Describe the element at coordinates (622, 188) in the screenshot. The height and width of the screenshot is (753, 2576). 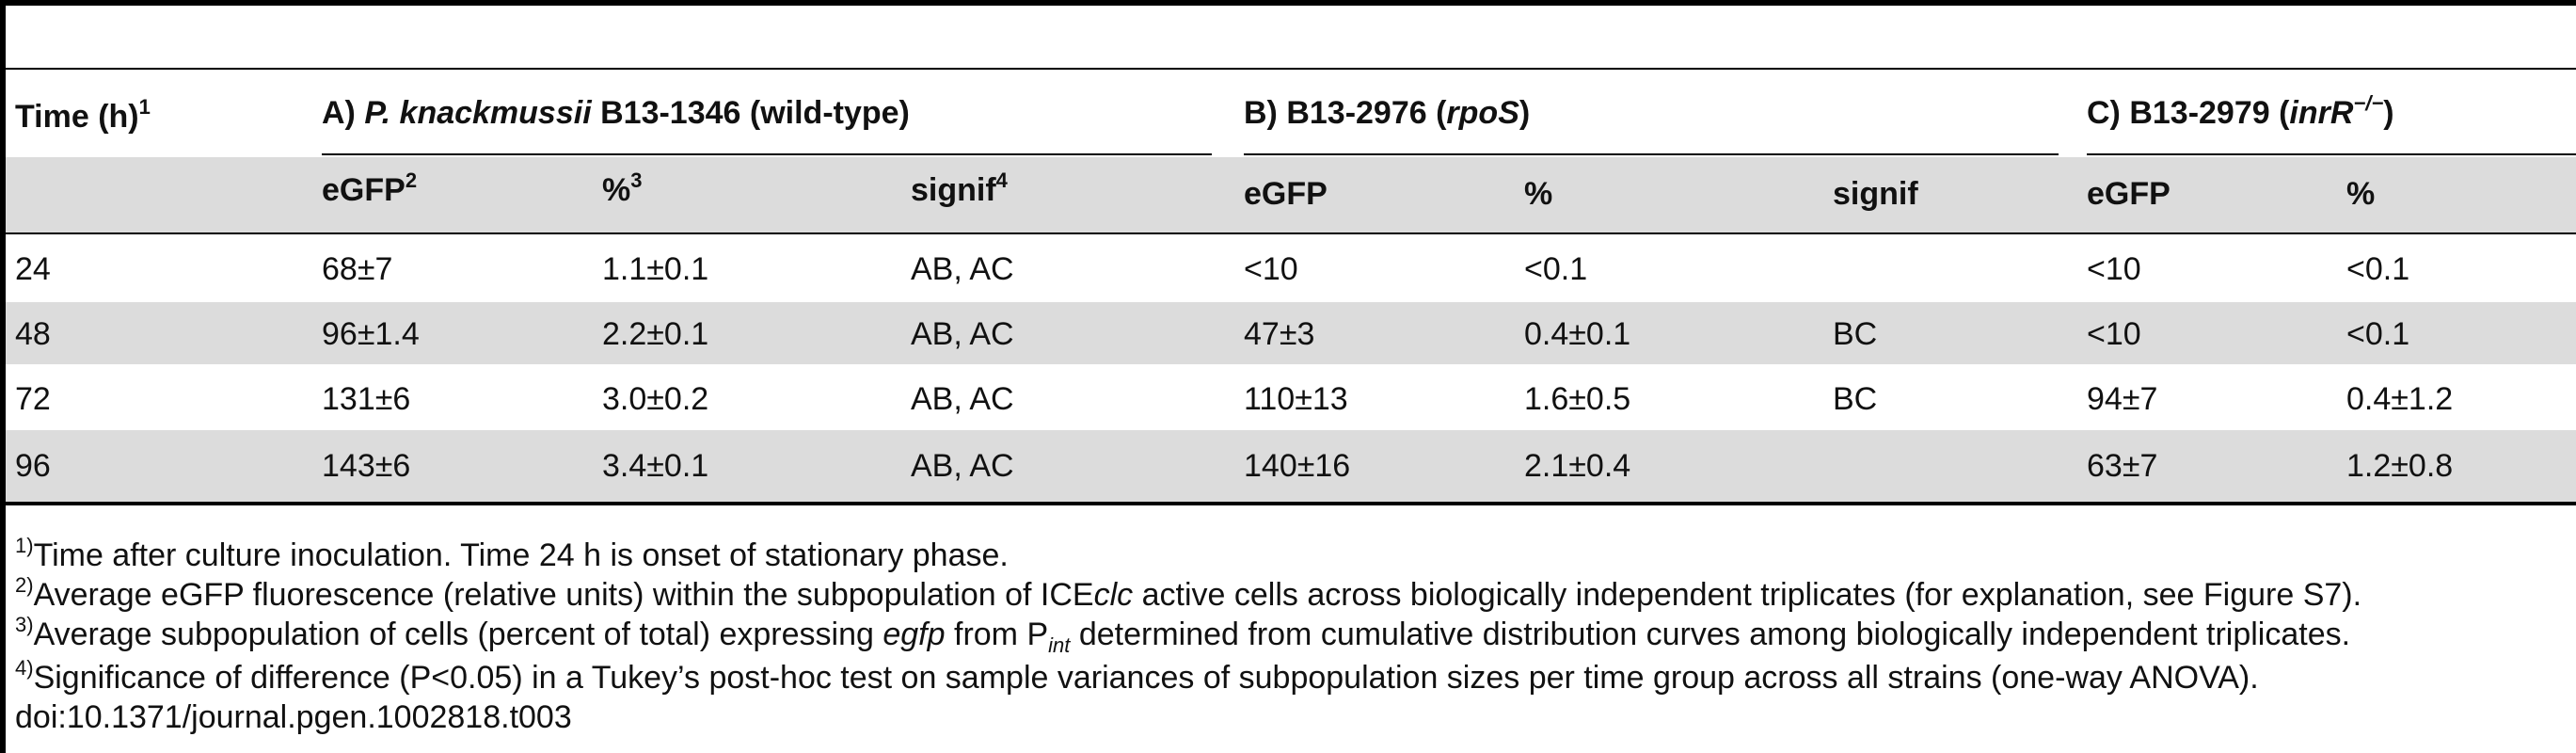
I see `subheader-a-pct: %3` at that location.